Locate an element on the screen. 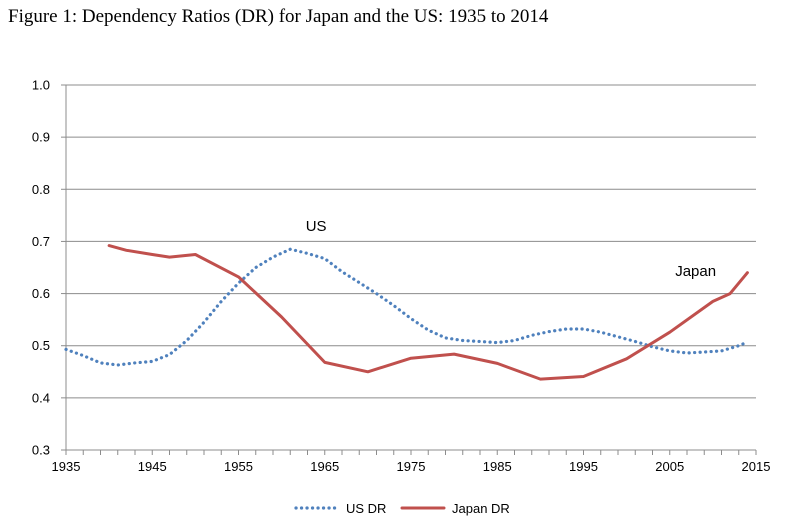 This screenshot has height=532, width=792. x-tick-label: 1975 is located at coordinates (411, 466).